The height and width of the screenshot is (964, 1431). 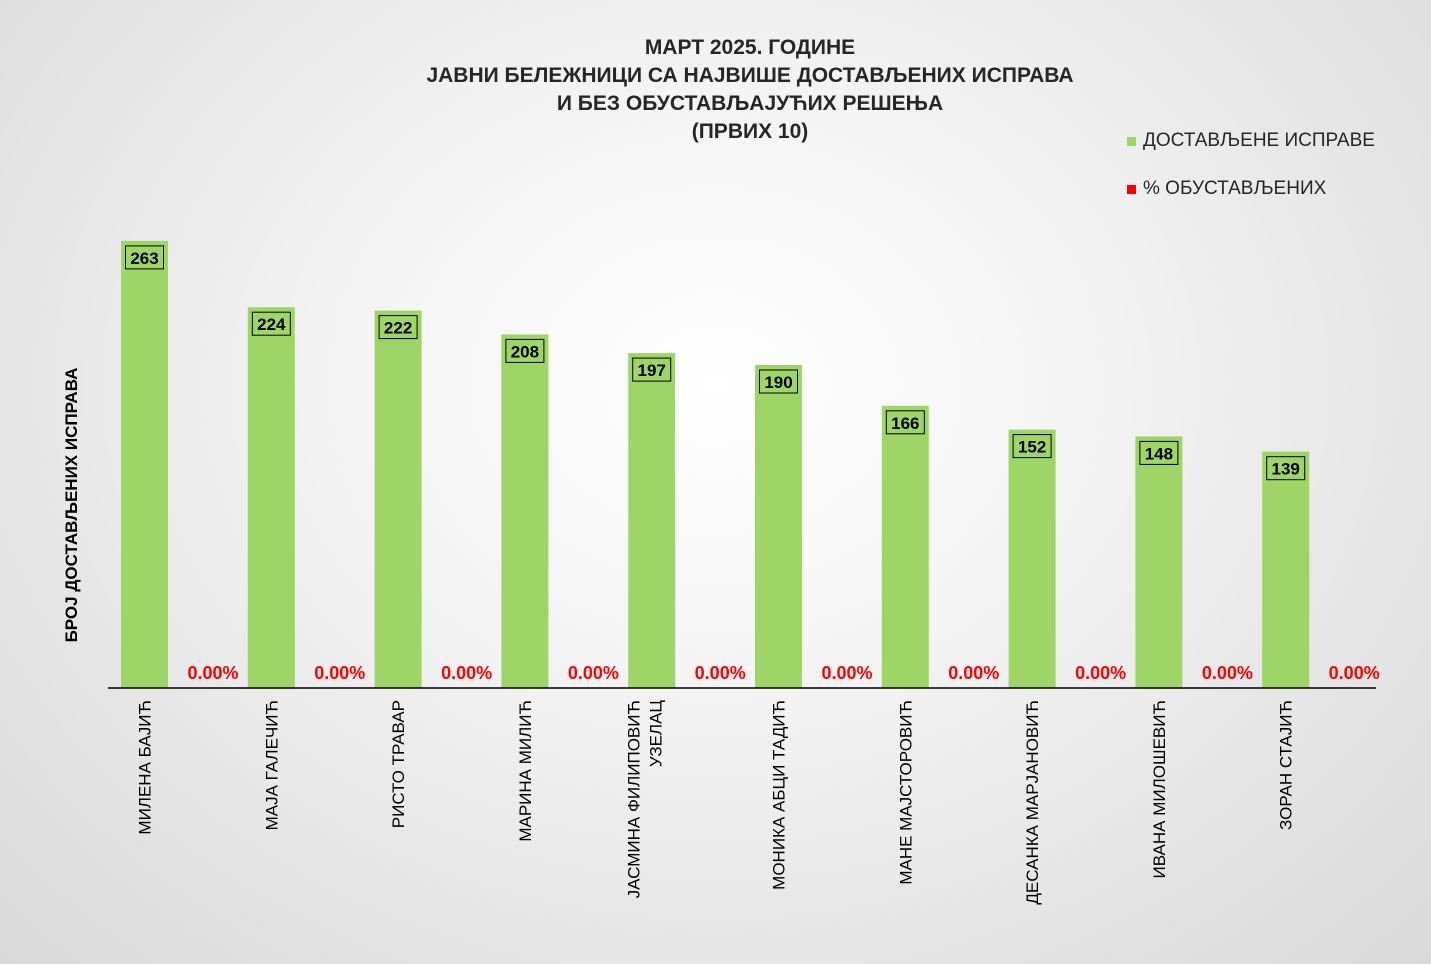 I want to click on category-label-line: МАНЕ МАЈСТОРОВИЋ, so click(x=905, y=792).